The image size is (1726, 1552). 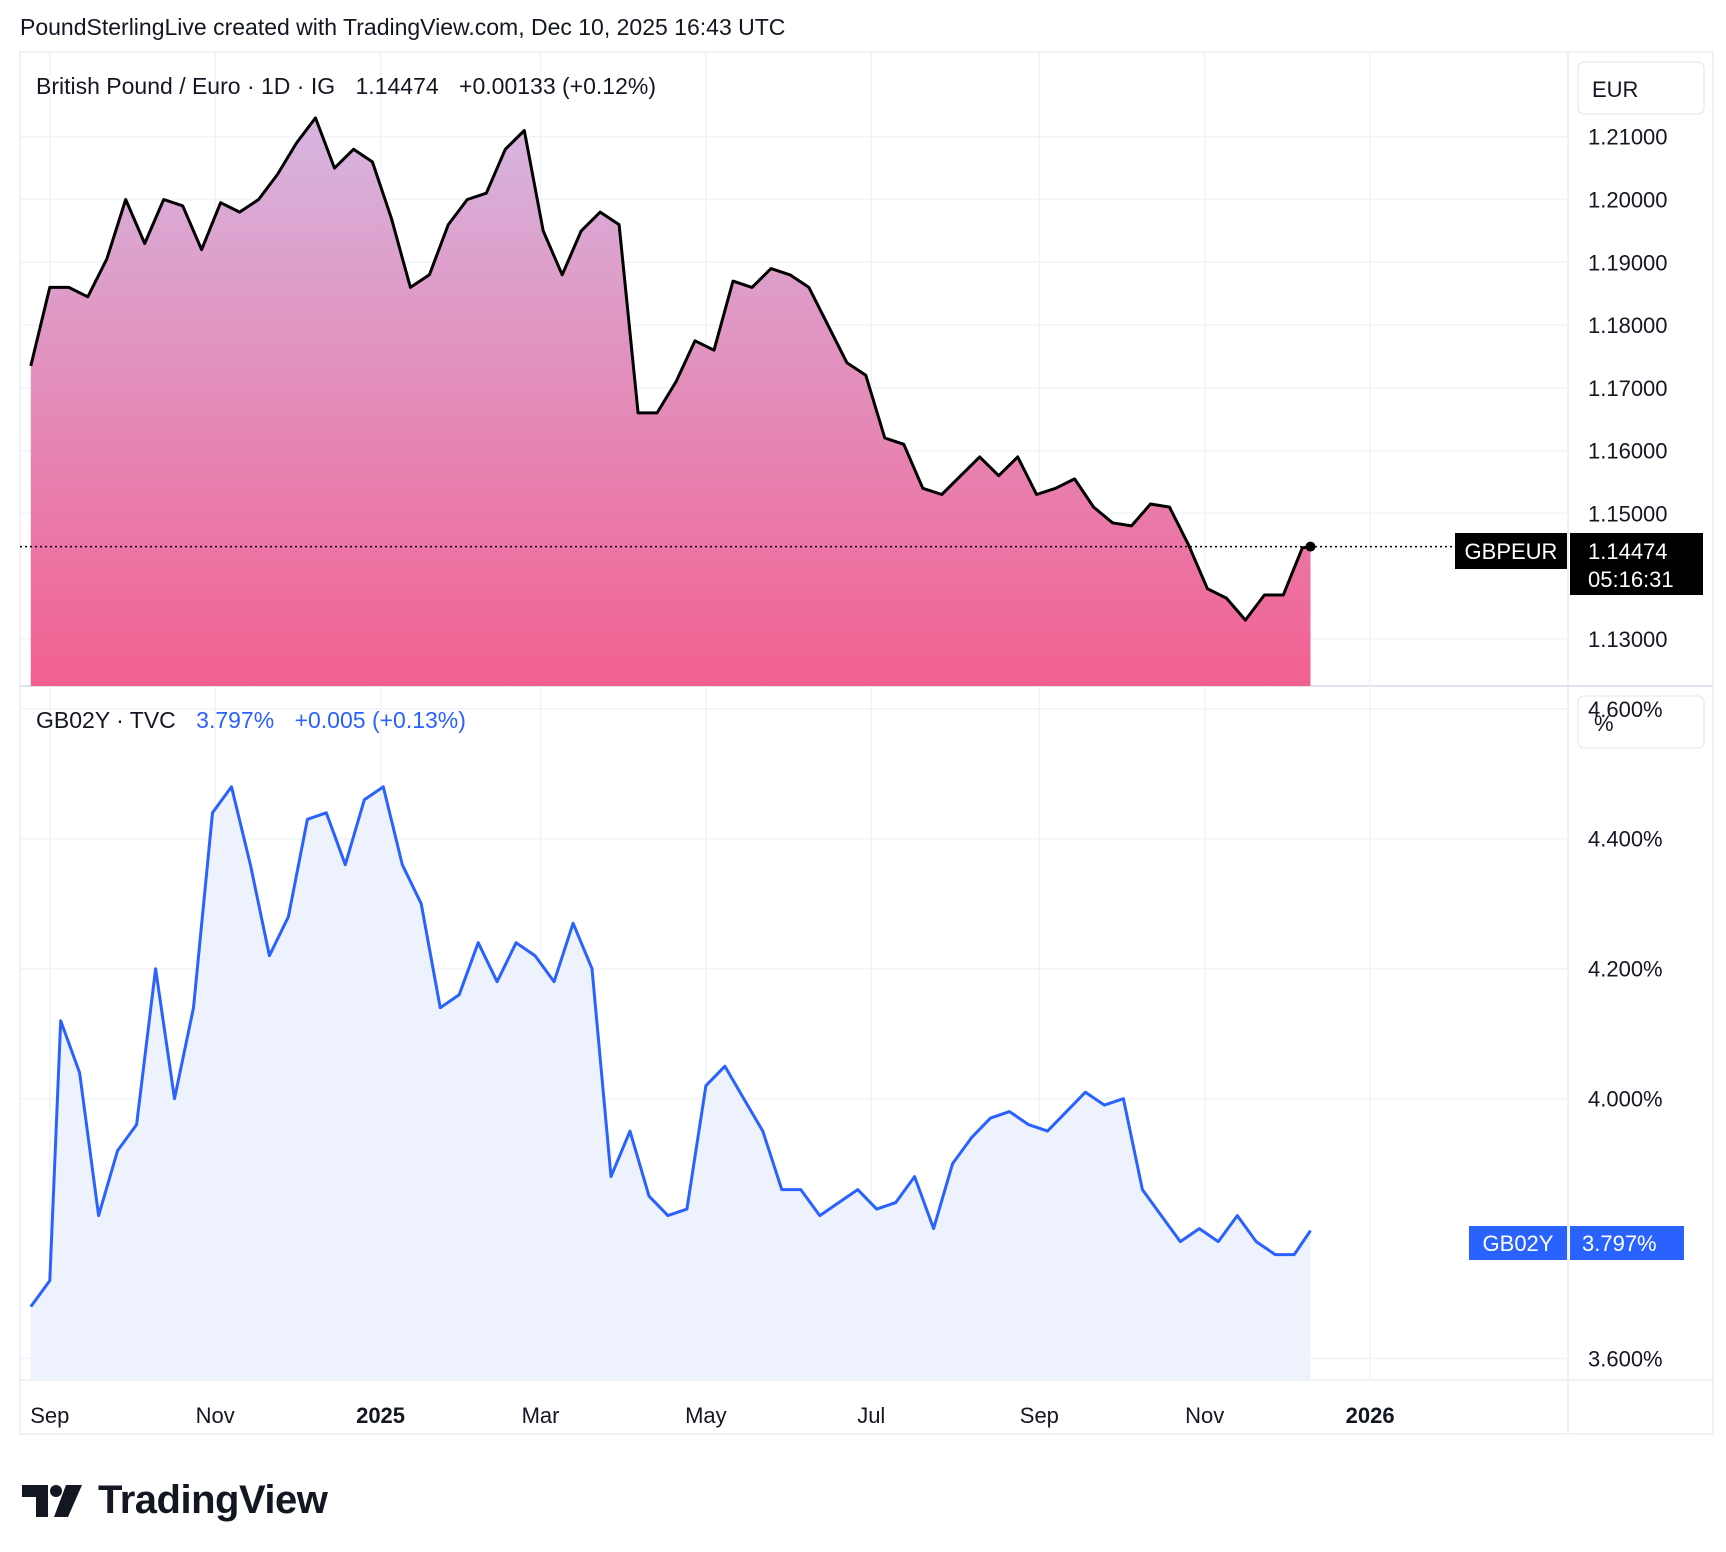 I want to click on y-tick-label: 1.20000, so click(x=1628, y=200).